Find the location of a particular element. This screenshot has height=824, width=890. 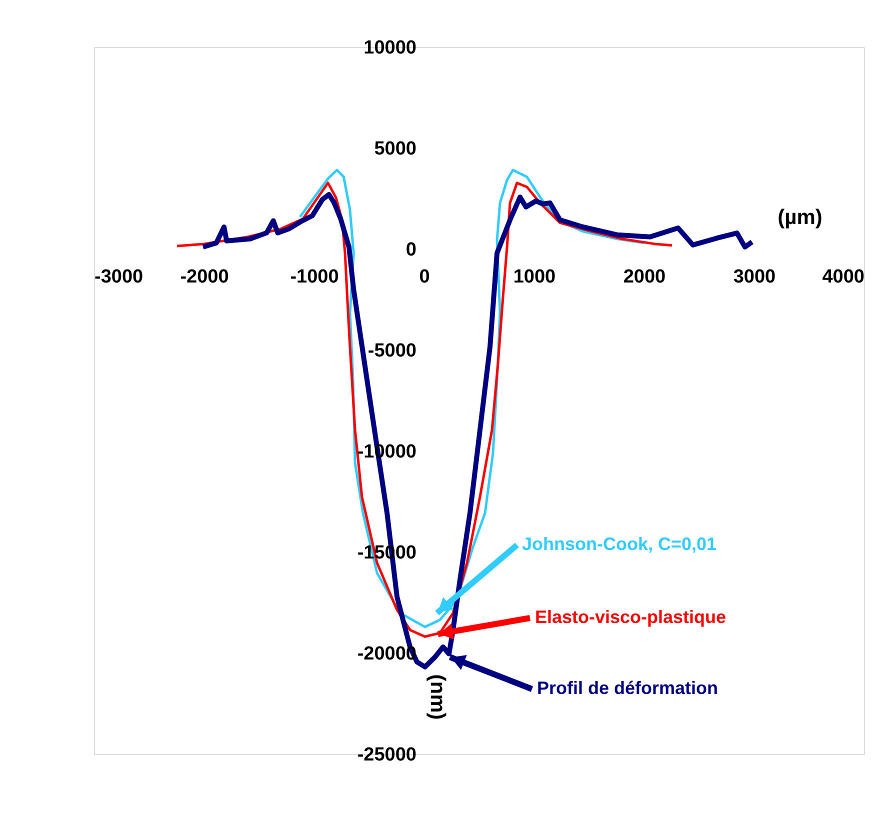

y-tick-label: 5000 is located at coordinates (395, 149).